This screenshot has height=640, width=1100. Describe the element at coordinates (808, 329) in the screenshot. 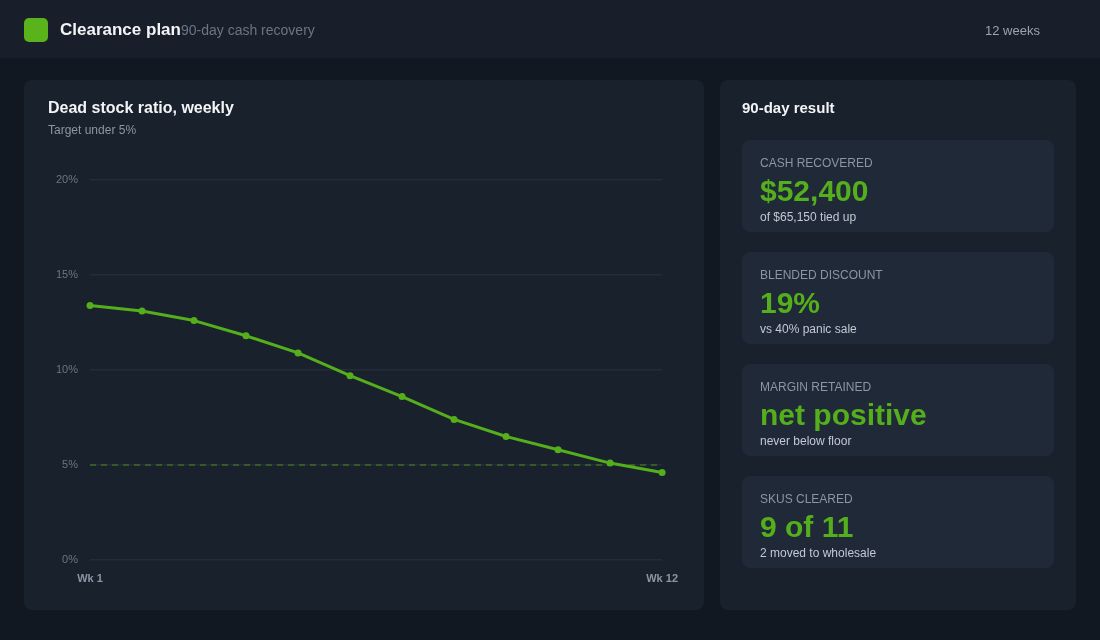

I see `text: vs 40% panic sale` at that location.